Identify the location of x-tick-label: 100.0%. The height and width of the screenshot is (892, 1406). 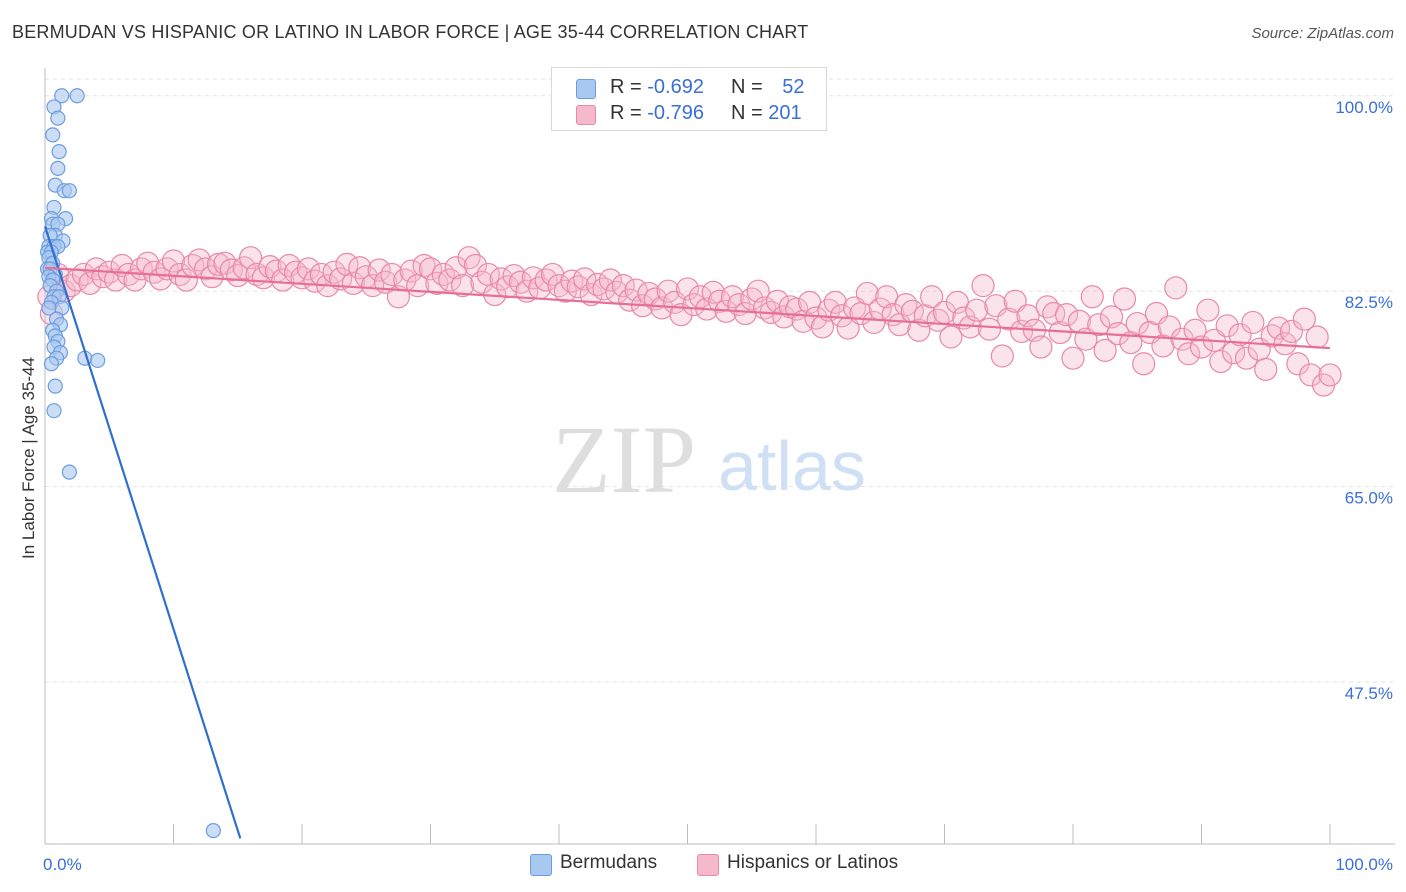
(1364, 864).